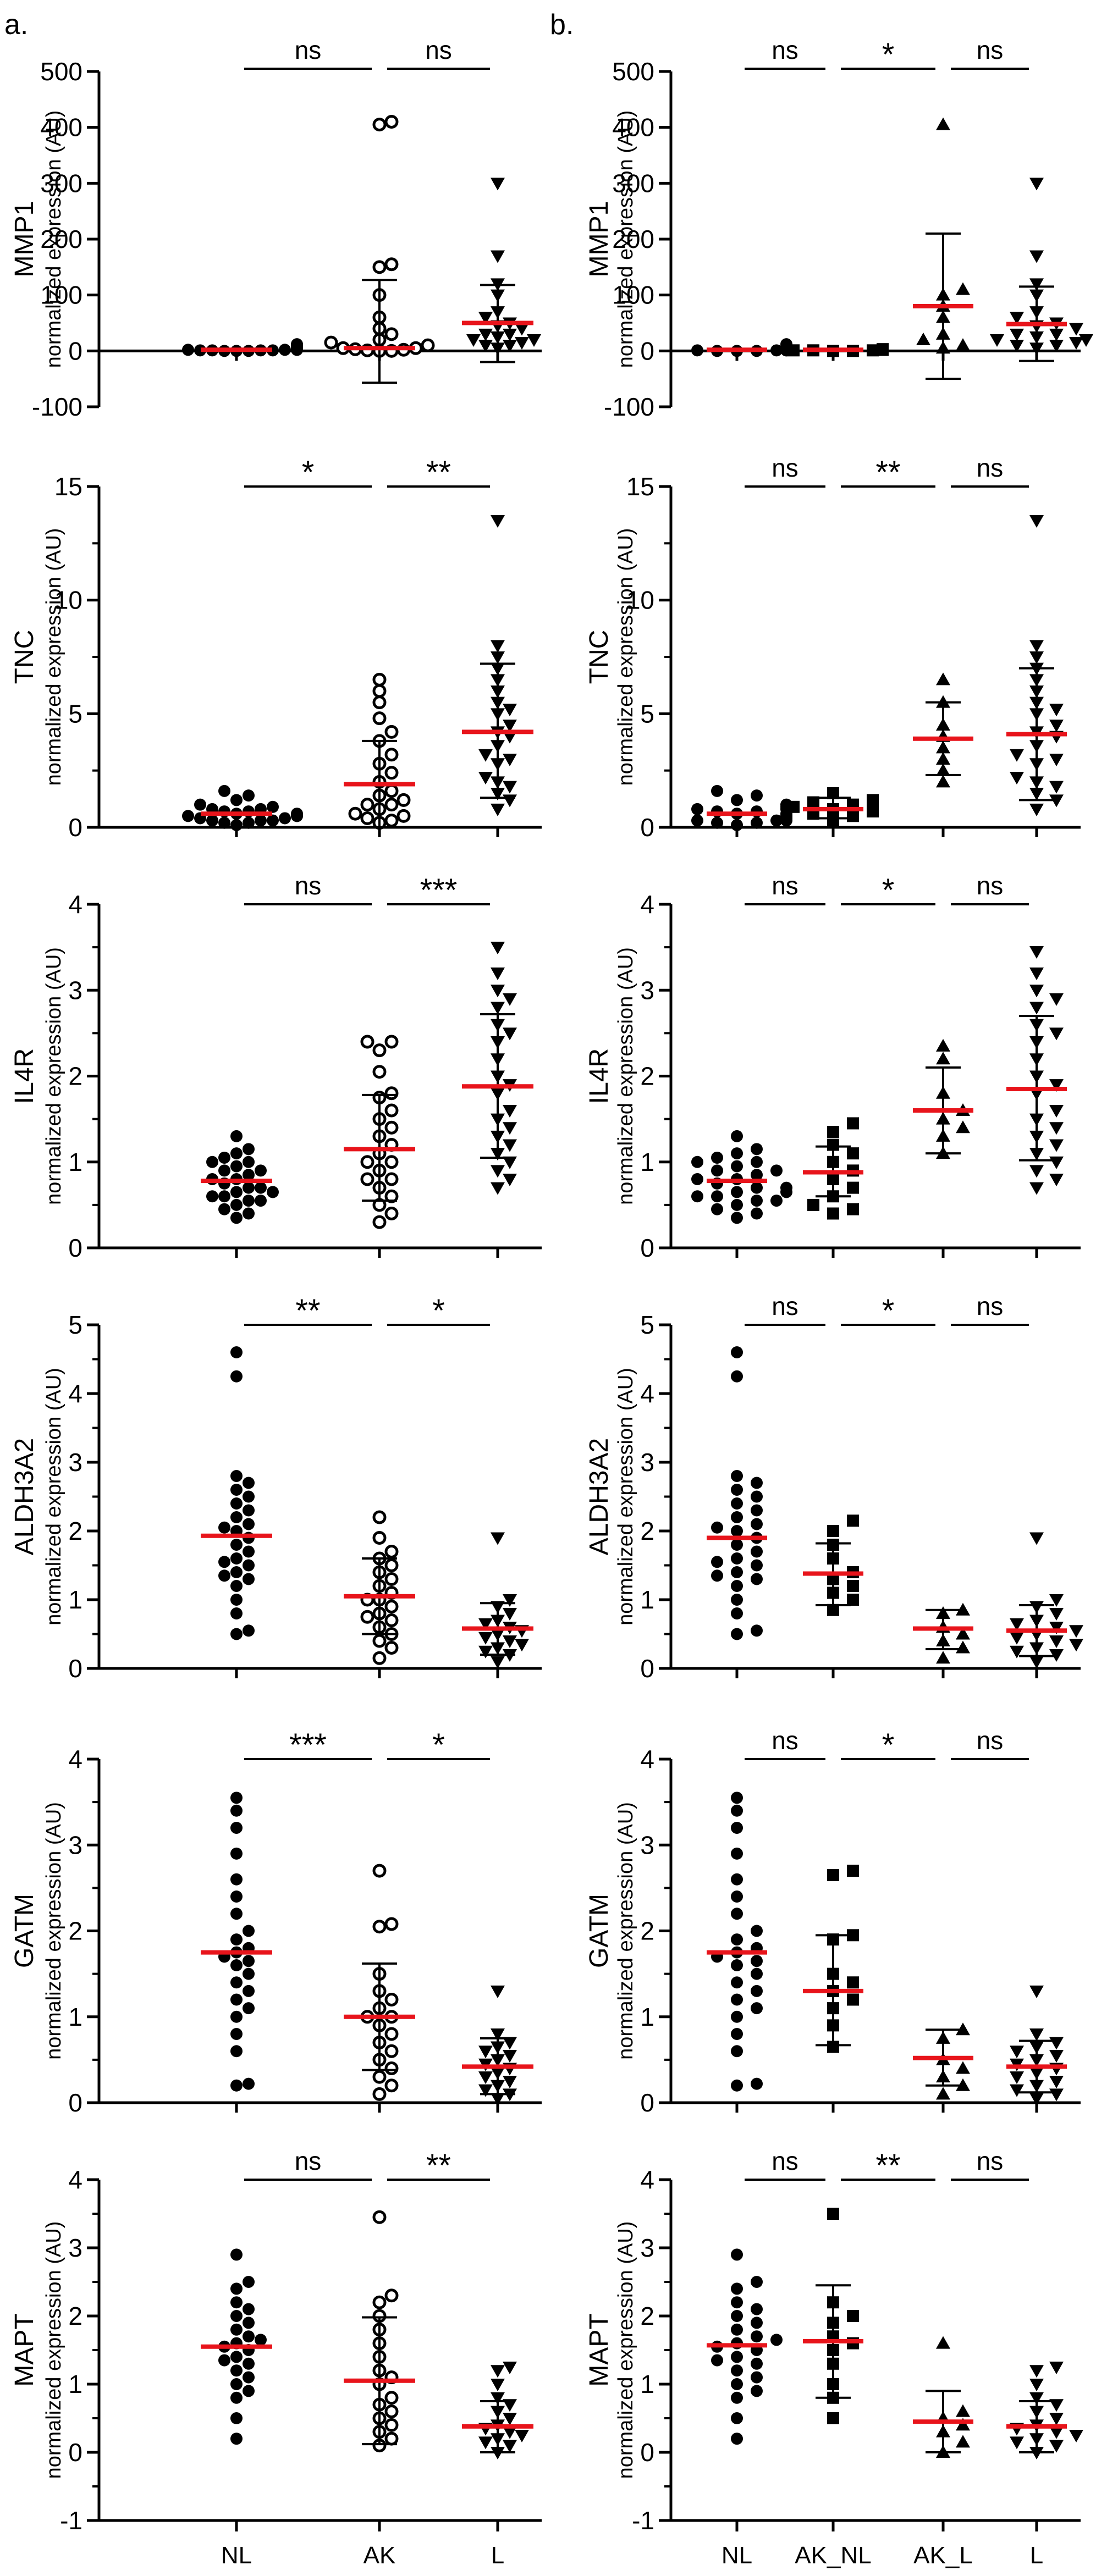 Image resolution: width=1118 pixels, height=2576 pixels. What do you see at coordinates (61, 183) in the screenshot?
I see `y-tick-label: 300` at bounding box center [61, 183].